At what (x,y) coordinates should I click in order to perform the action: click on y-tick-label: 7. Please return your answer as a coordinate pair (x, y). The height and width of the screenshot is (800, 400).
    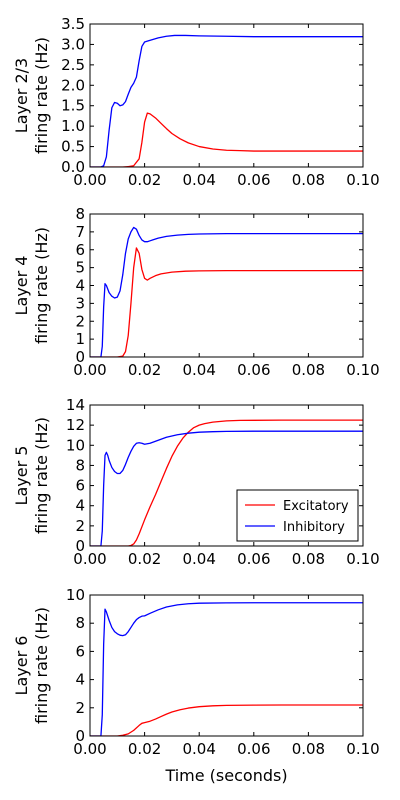
    Looking at the image, I should click on (80, 232).